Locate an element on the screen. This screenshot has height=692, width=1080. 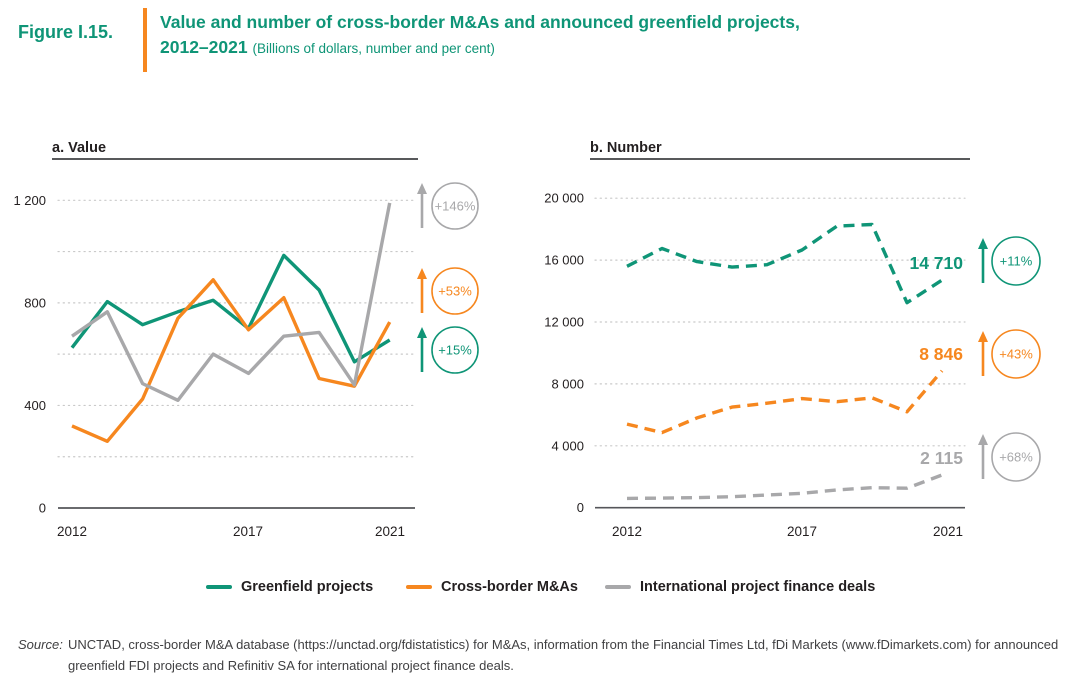
number-y-tick-label: 8 000 is located at coordinates (567, 383).